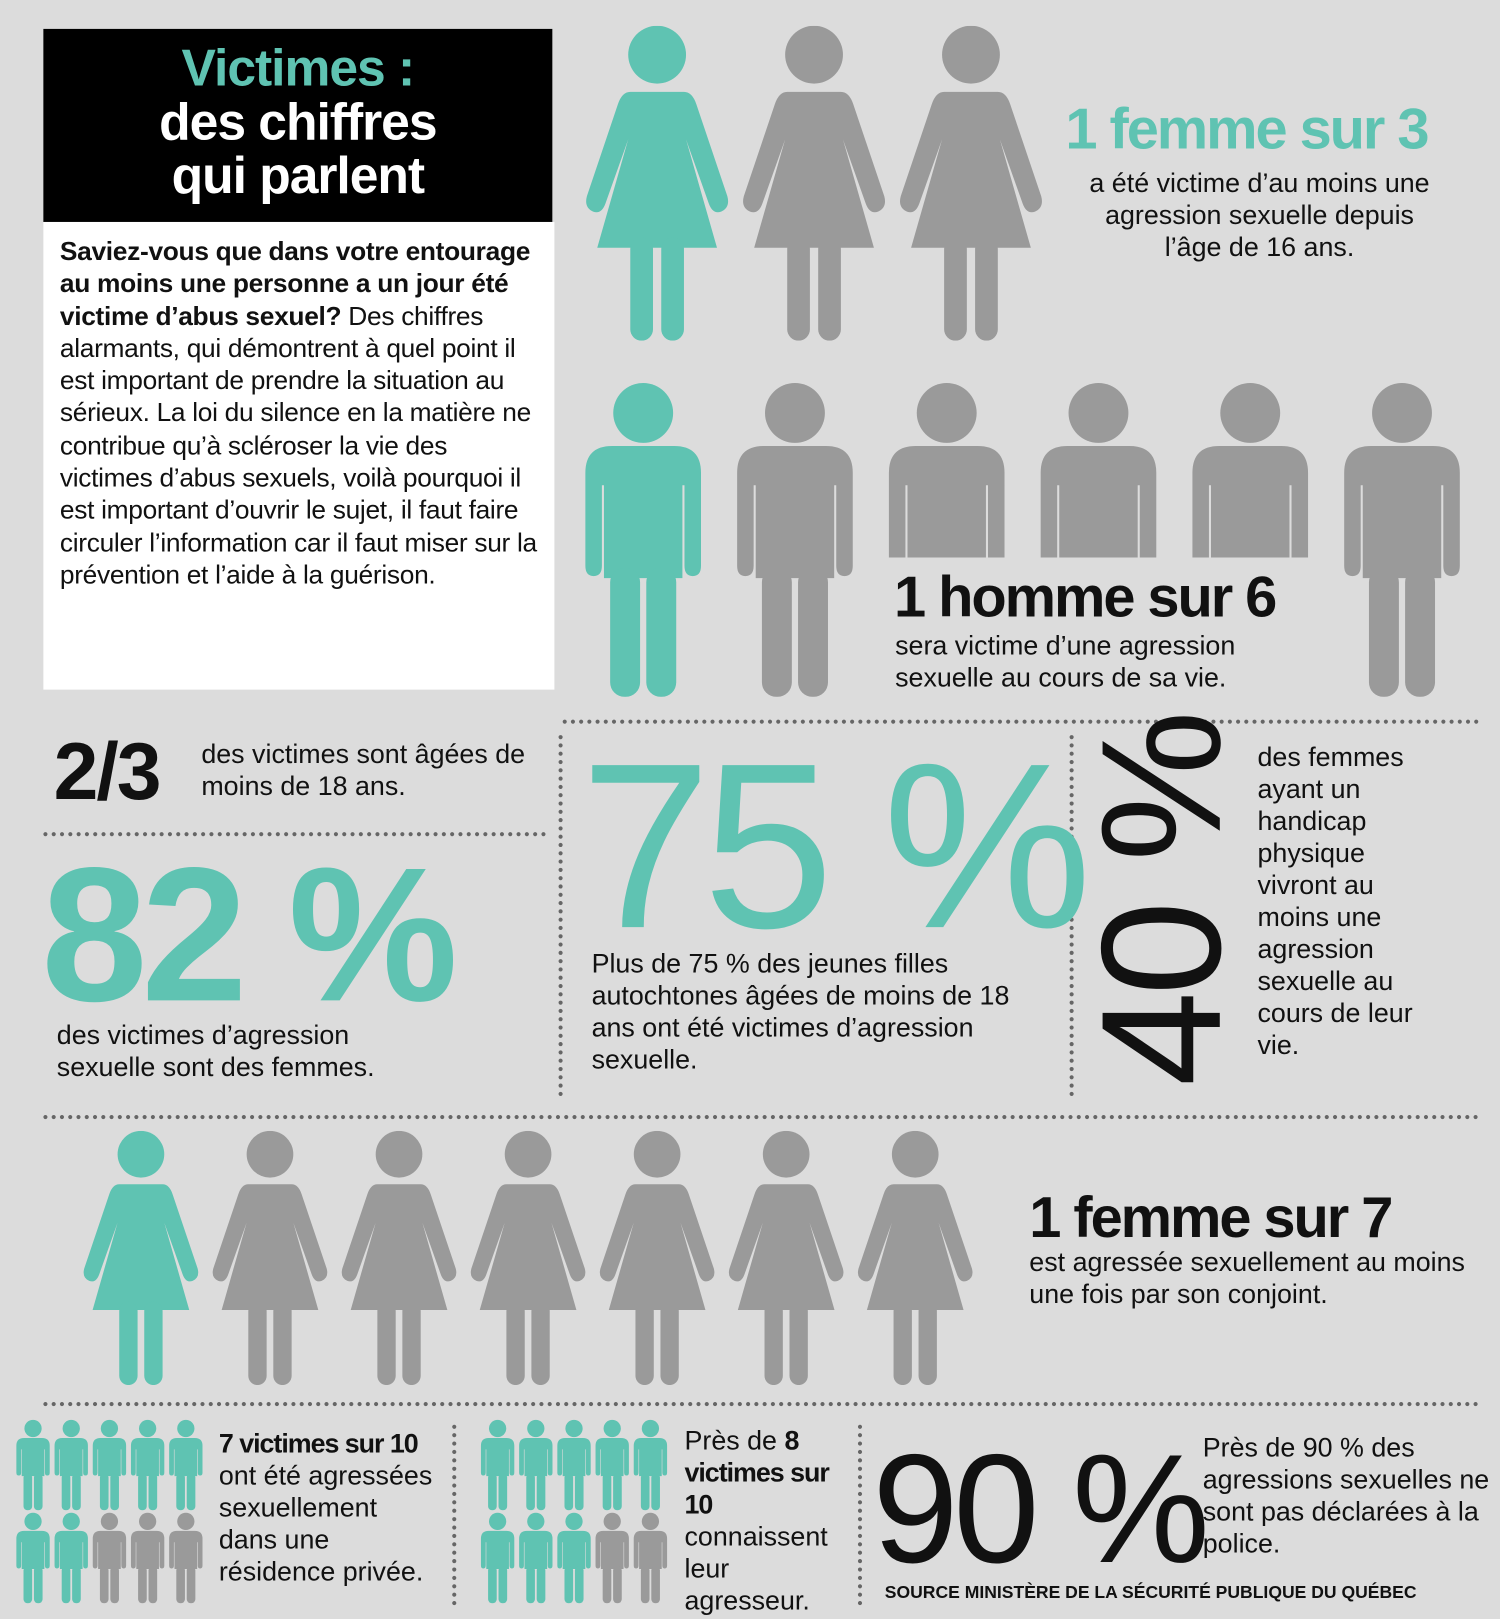 The width and height of the screenshot is (1500, 1619). I want to click on eight-of-ten-icons, so click(575, 1513).